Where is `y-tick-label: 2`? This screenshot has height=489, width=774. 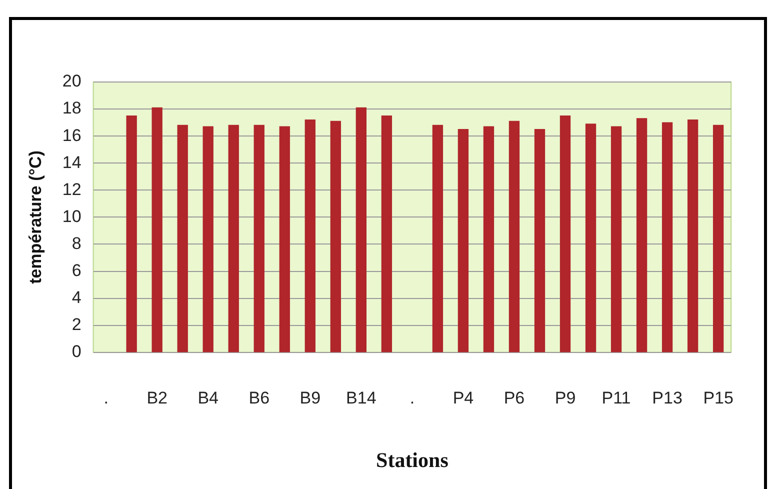 y-tick-label: 2 is located at coordinates (77, 324).